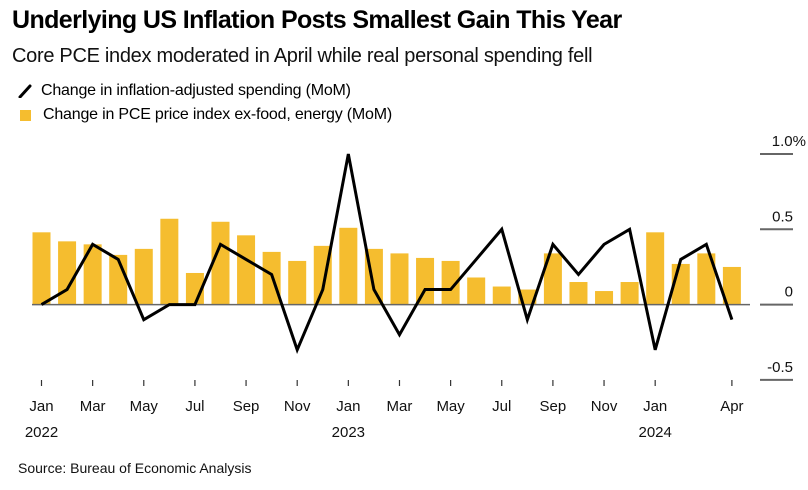 This screenshot has height=490, width=808. Describe the element at coordinates (25, 91) in the screenshot. I see `line-slash-icon` at that location.